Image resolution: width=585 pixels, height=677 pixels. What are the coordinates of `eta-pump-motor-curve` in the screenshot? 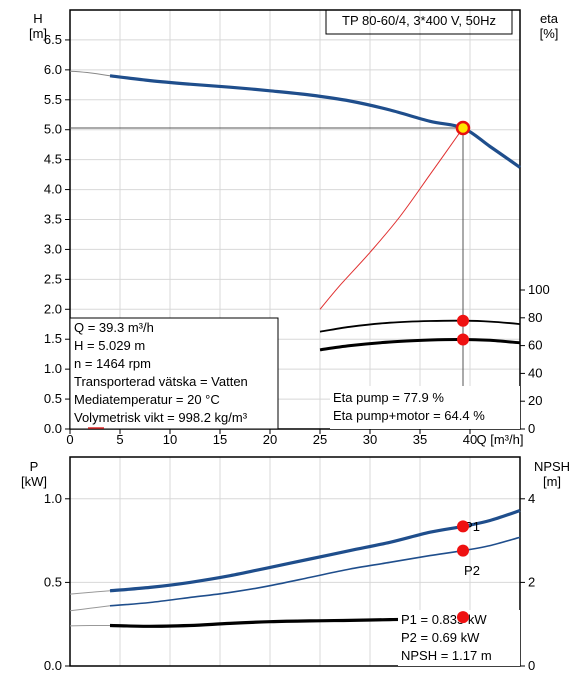 It's located at (420, 344).